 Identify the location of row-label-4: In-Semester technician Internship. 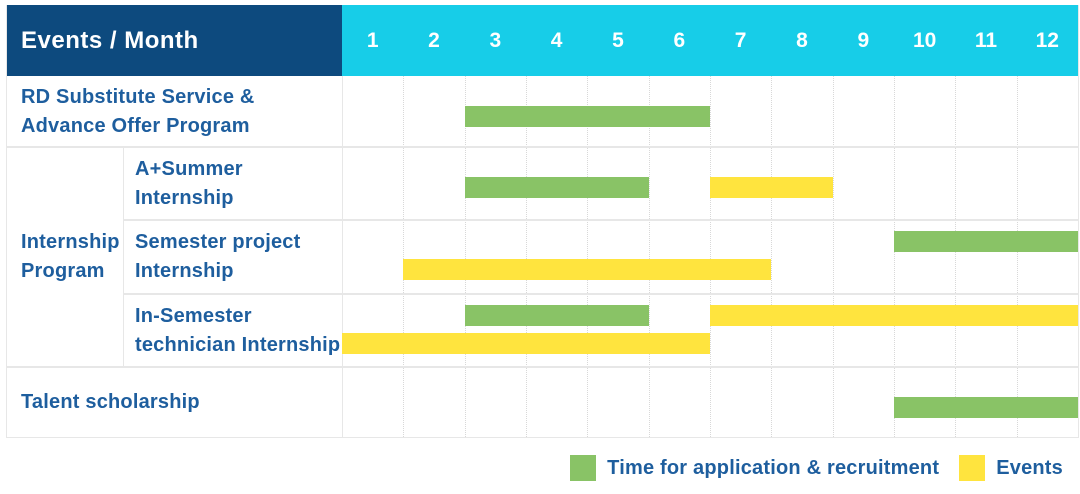
(232, 330).